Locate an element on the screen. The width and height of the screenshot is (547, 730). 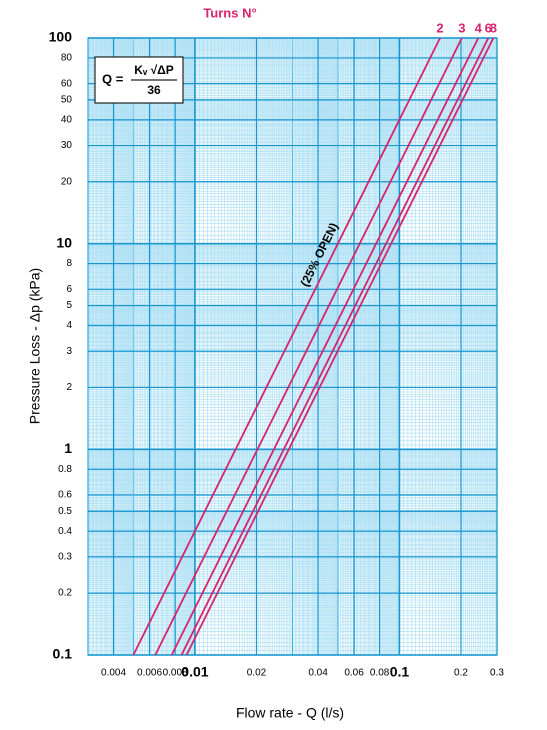
x-tick-label: 0.08 is located at coordinates (380, 673).